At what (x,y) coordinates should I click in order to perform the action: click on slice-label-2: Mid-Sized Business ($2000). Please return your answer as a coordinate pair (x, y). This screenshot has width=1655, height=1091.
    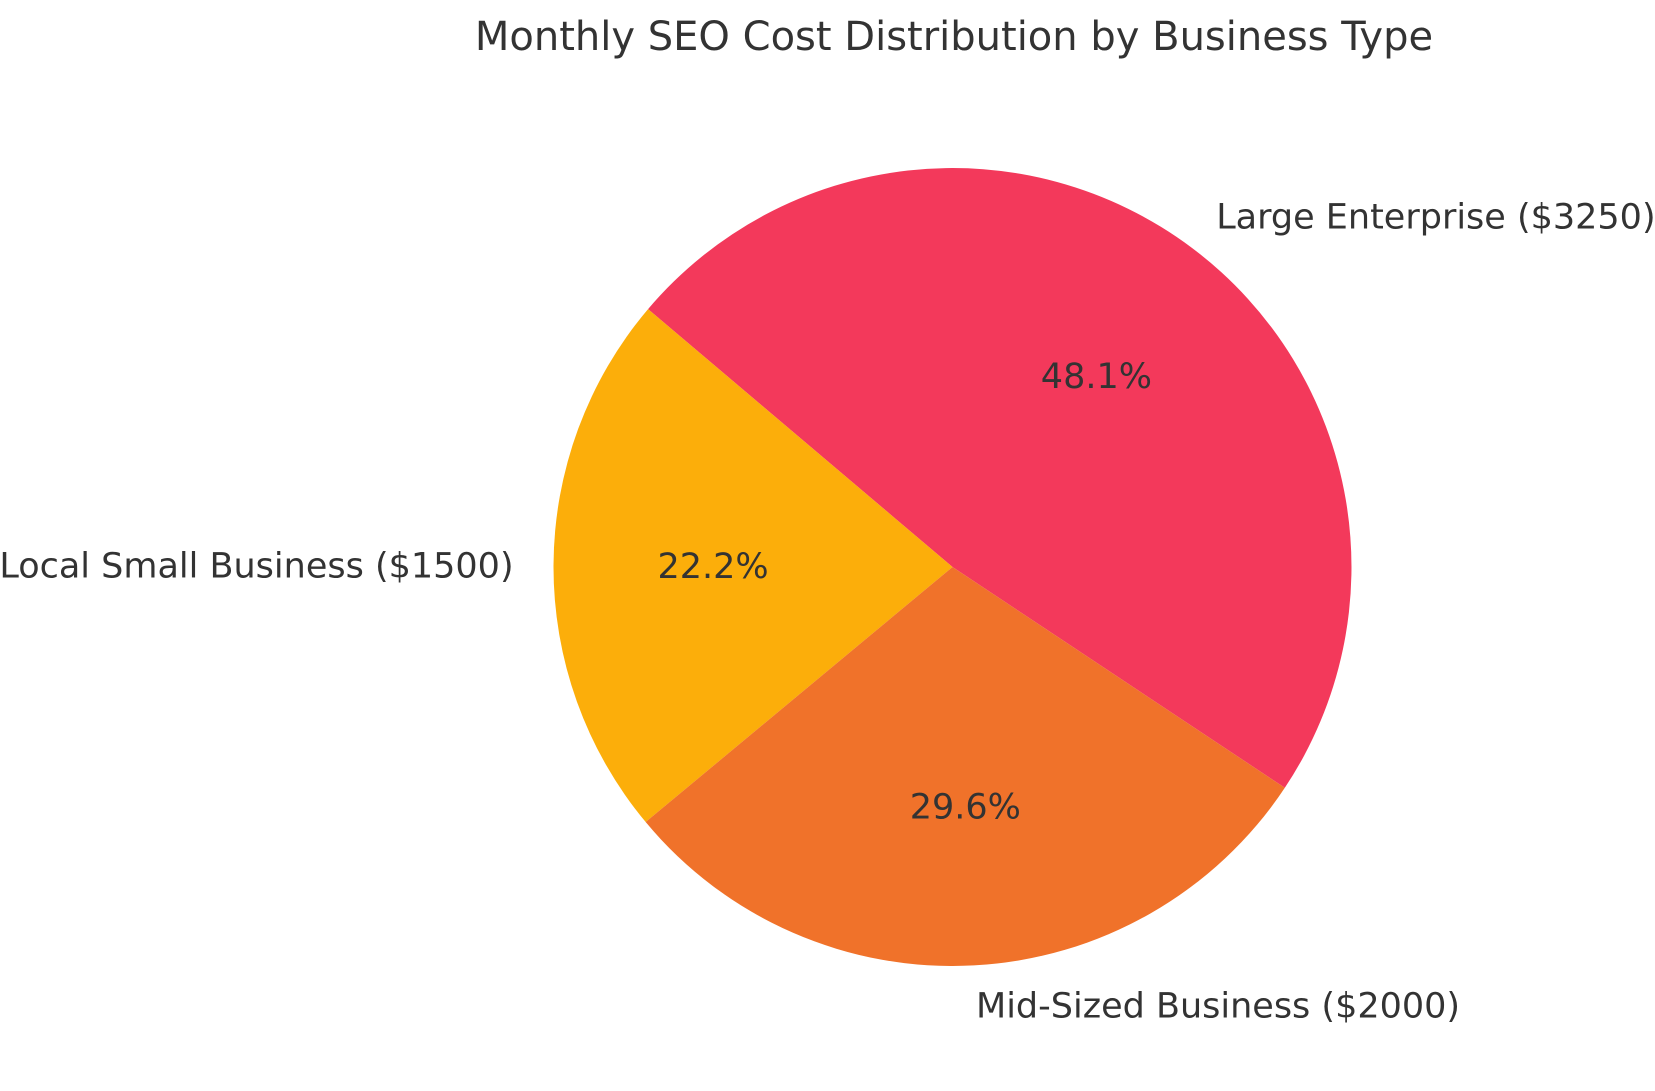
    Looking at the image, I should click on (1218, 1007).